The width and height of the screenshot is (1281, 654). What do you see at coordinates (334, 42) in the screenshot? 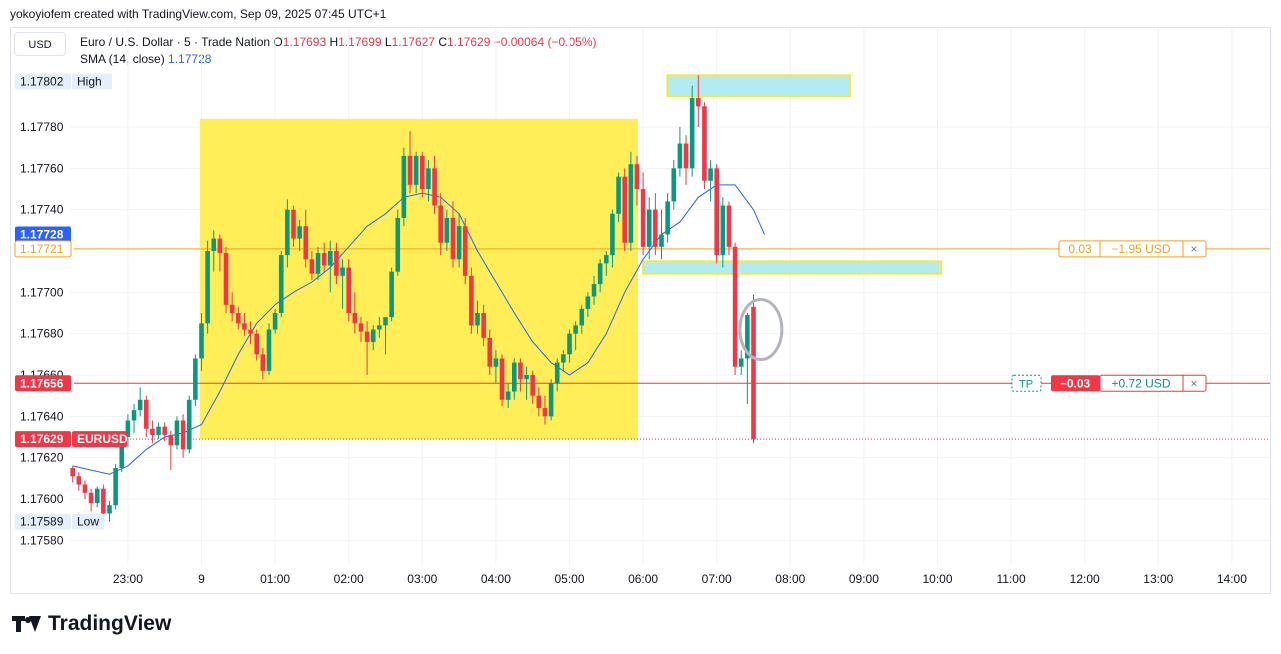
I see `high-label: H` at bounding box center [334, 42].